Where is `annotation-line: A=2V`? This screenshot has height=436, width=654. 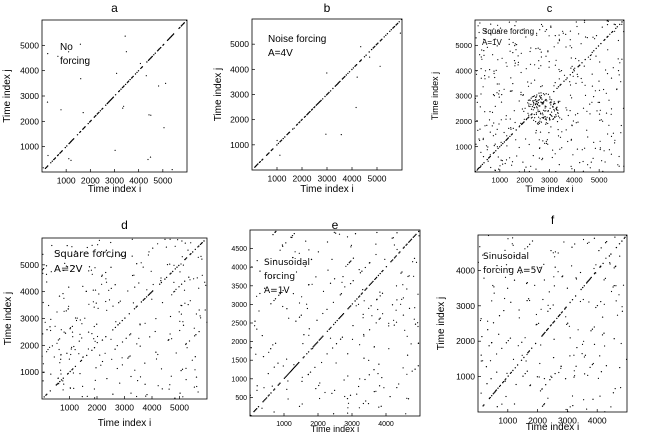 annotation-line: A=2V is located at coordinates (68, 269).